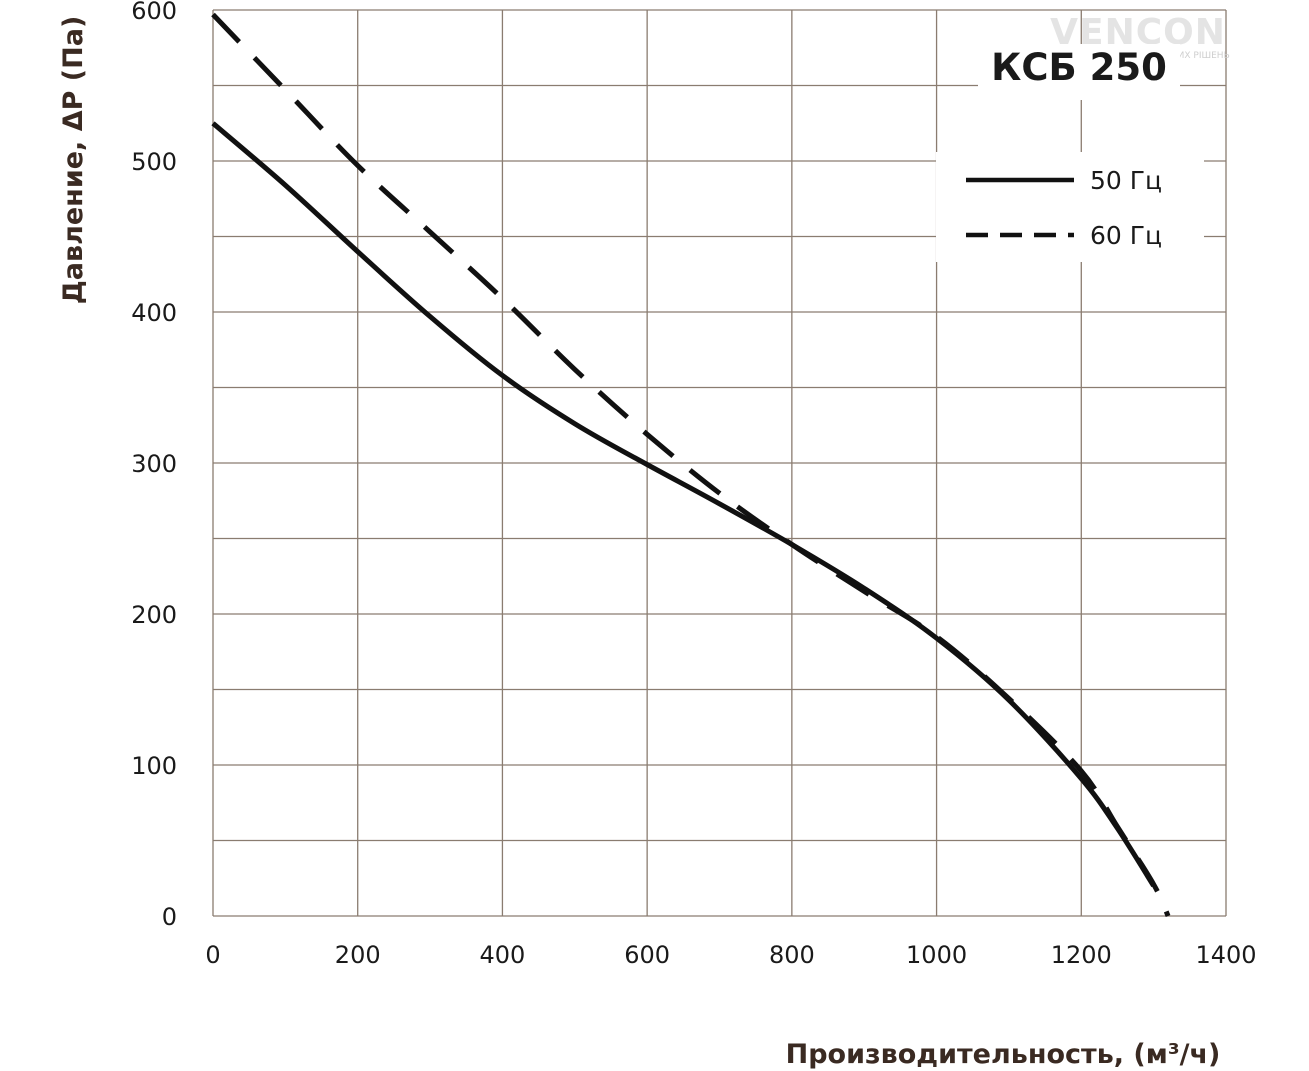 The height and width of the screenshot is (1071, 1309). What do you see at coordinates (358, 955) in the screenshot?
I see `x-tick-label: 200` at bounding box center [358, 955].